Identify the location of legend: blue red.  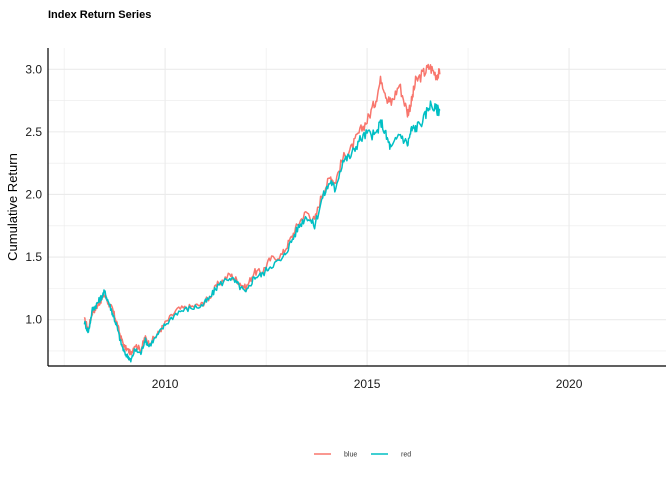
(362, 455).